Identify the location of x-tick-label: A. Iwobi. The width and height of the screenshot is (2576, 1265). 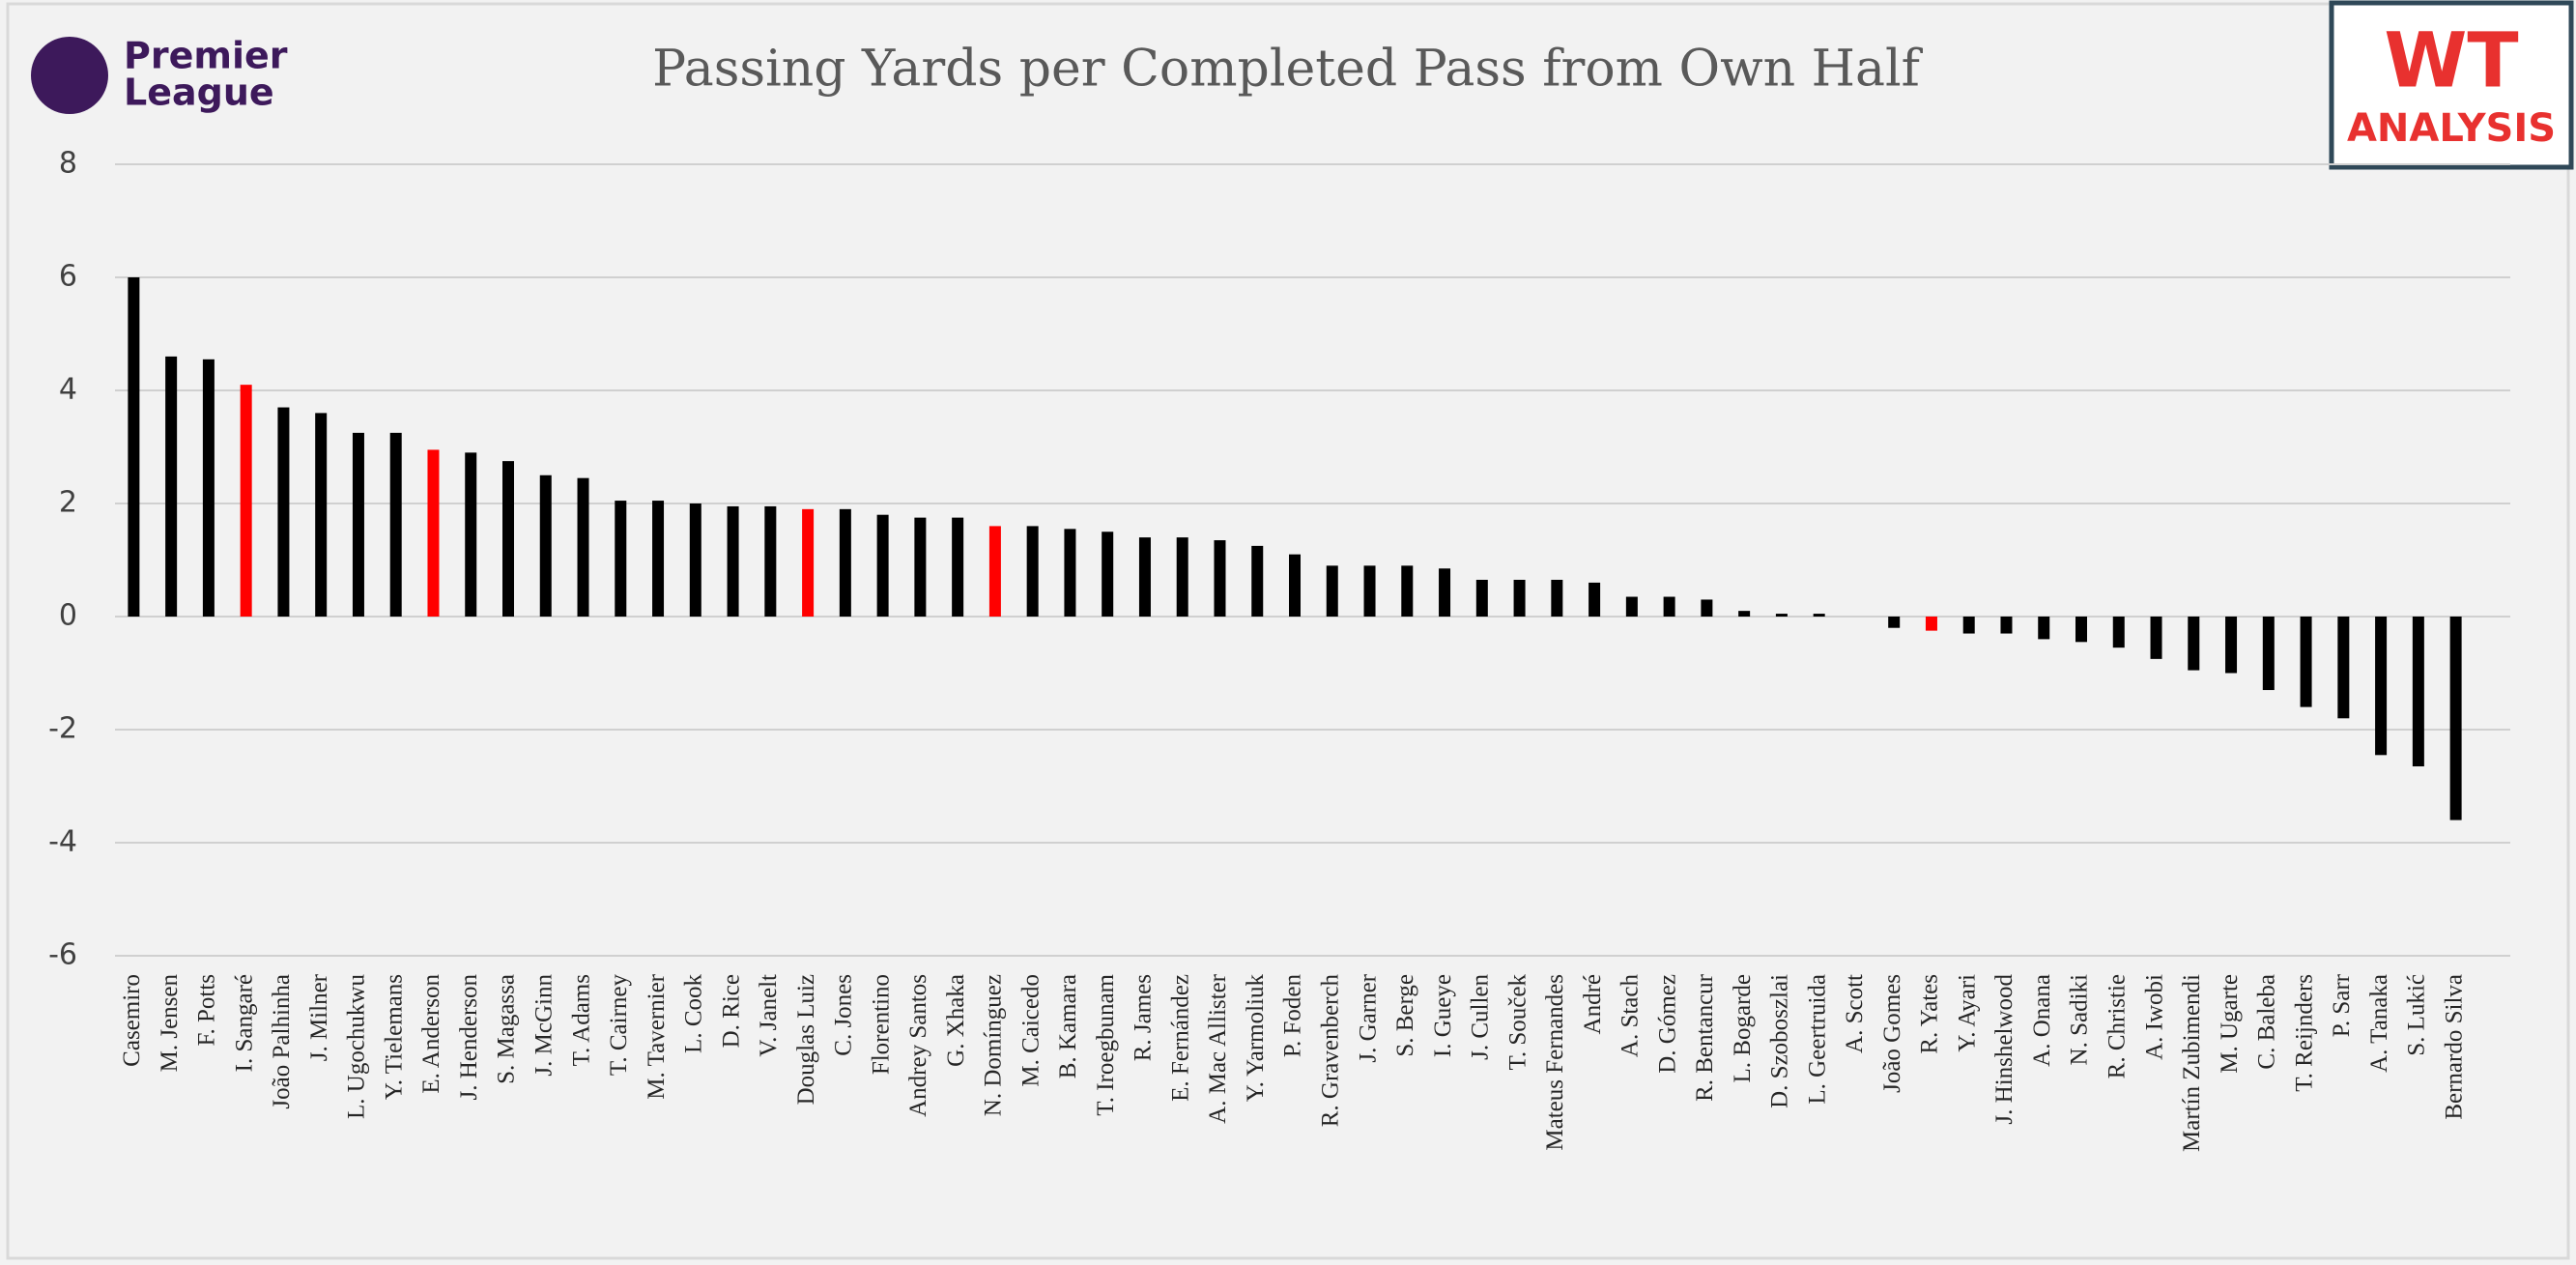
(2154, 1017).